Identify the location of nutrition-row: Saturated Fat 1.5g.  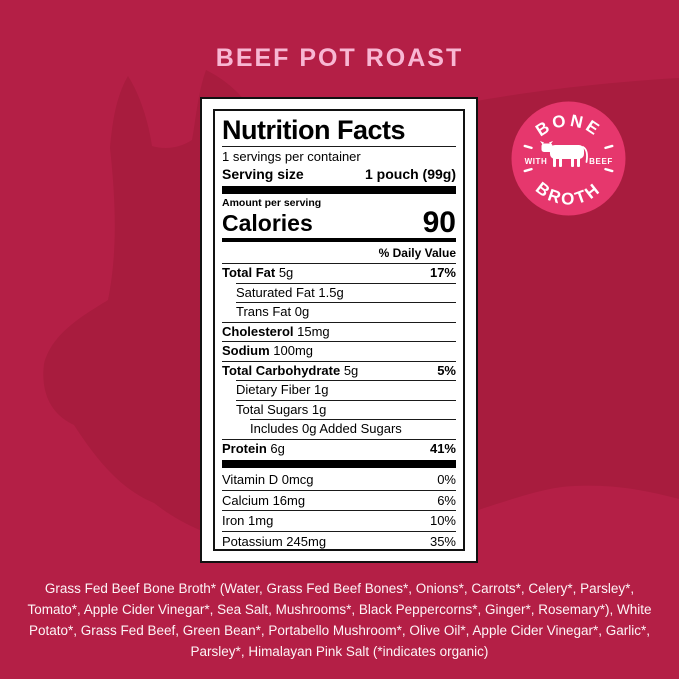
(339, 292).